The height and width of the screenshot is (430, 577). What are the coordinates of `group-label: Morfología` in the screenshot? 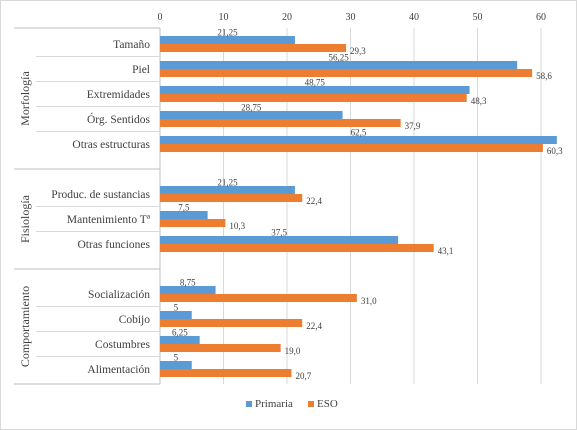 It's located at (25, 97).